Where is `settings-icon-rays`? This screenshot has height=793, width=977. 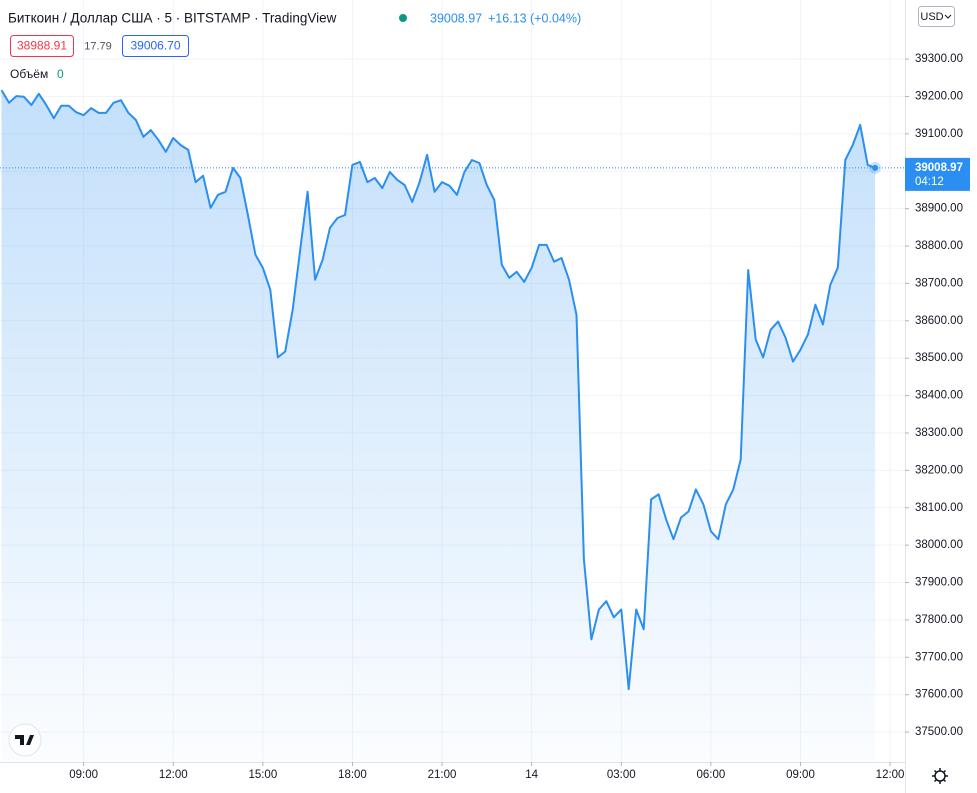
settings-icon-rays is located at coordinates (940, 776).